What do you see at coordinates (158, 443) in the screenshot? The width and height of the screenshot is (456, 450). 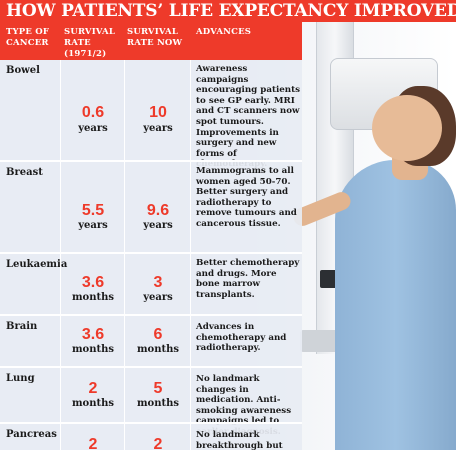 I see `survival-now-value: 2` at bounding box center [158, 443].